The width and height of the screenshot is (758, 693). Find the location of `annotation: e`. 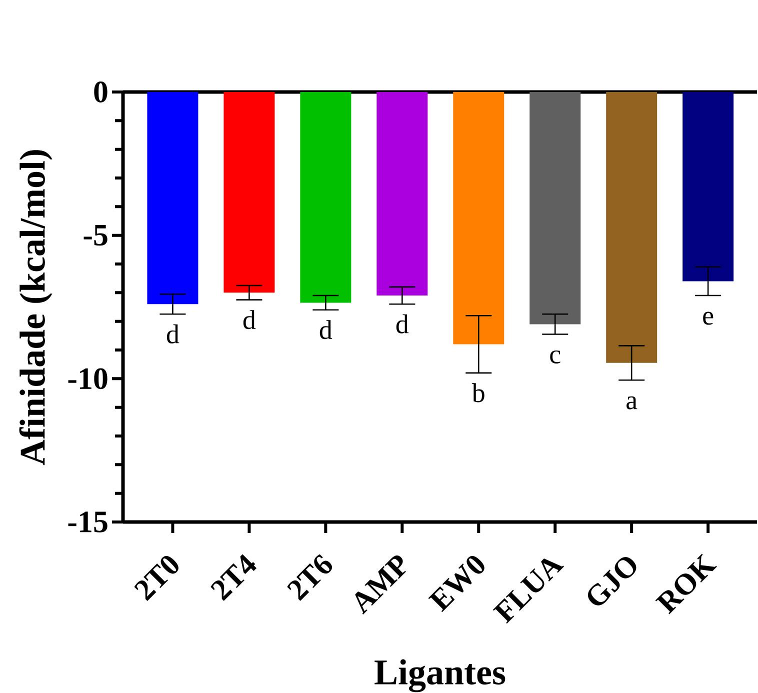

annotation: e is located at coordinates (708, 318).